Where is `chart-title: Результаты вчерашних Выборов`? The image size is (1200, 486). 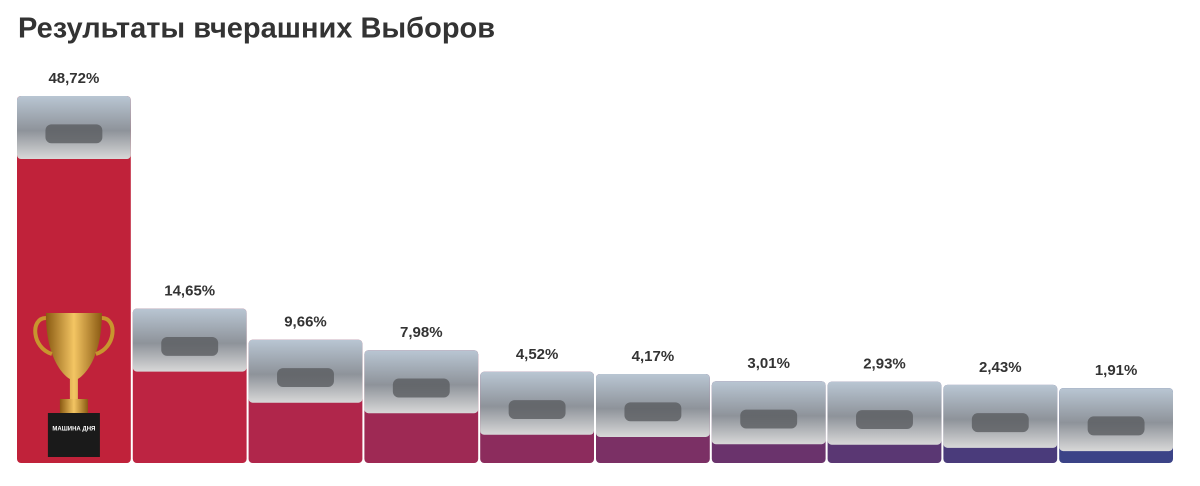 chart-title: Результаты вчерашних Выборов is located at coordinates (256, 29).